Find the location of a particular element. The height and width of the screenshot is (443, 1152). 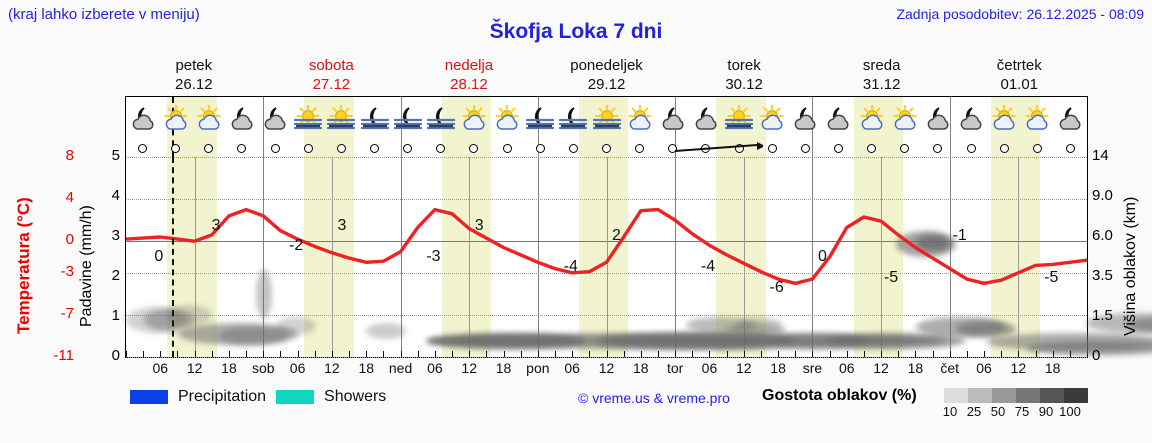

density-tick-0: 10 is located at coordinates (950, 411).